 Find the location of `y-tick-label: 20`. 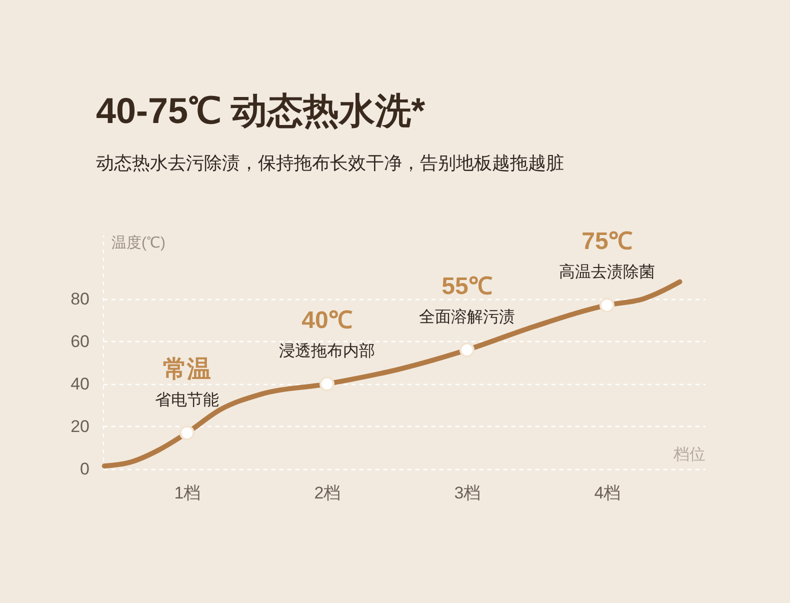

y-tick-label: 20 is located at coordinates (80, 426).